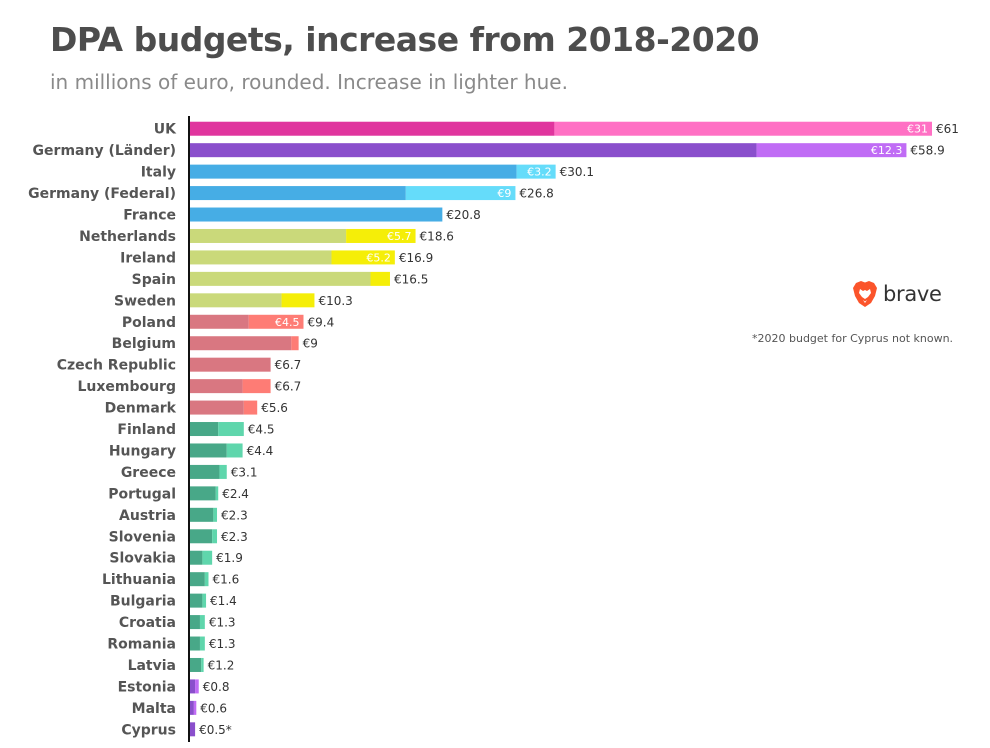  What do you see at coordinates (235, 494) in the screenshot?
I see `total-label: €2.4` at bounding box center [235, 494].